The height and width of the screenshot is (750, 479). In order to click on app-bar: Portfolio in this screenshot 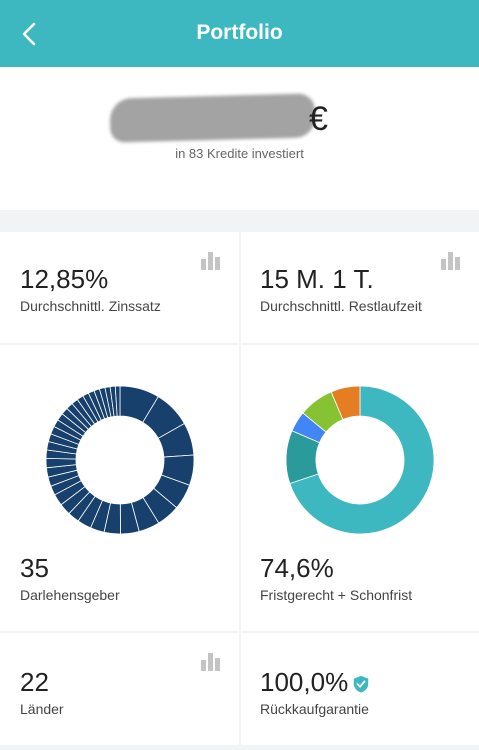, I will do `click(239, 33)`.